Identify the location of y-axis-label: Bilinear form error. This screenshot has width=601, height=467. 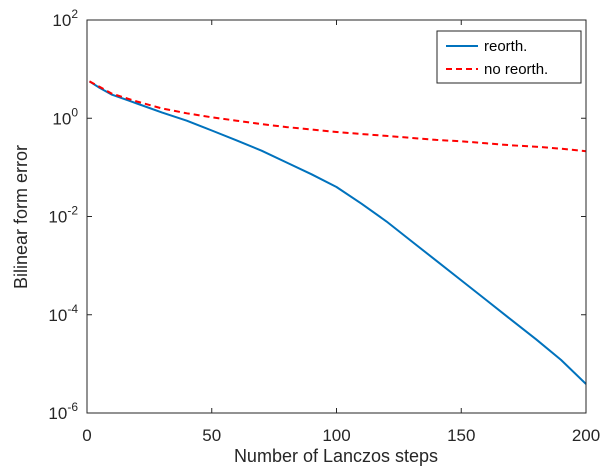
(21, 217).